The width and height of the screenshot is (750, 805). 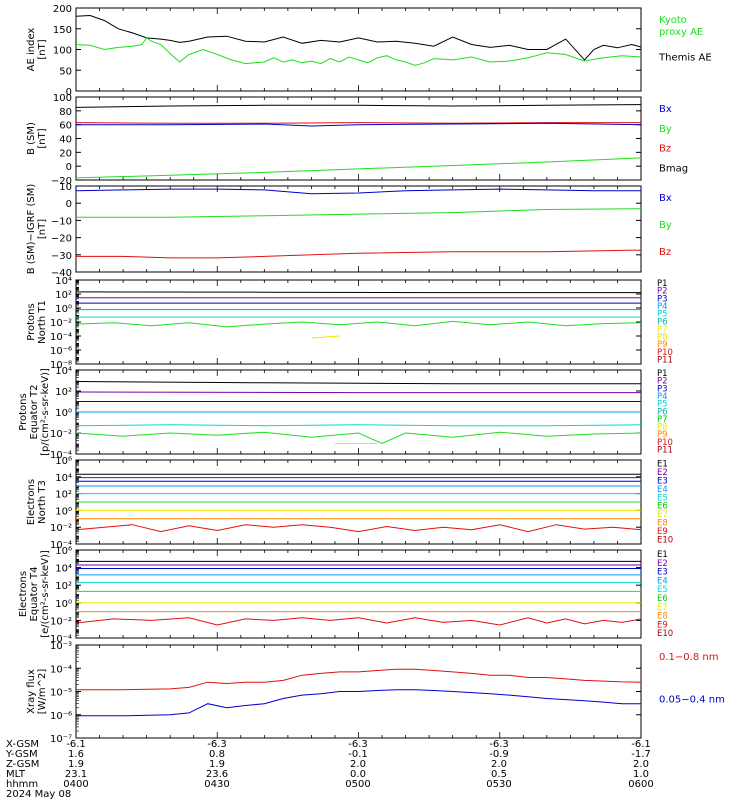 What do you see at coordinates (499, 774) in the screenshot?
I see `footer-value: 0.5` at bounding box center [499, 774].